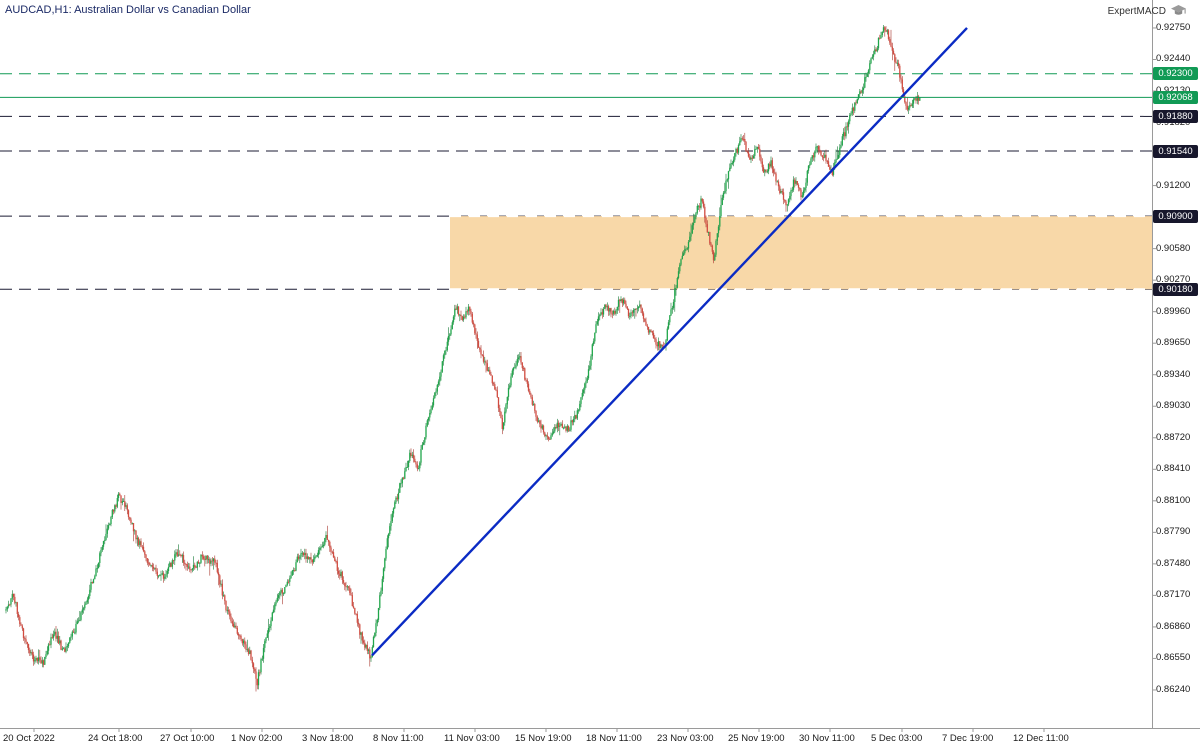 This screenshot has height=750, width=1200. Describe the element at coordinates (1175, 151) in the screenshot. I see `level-price-badge: 0.91540` at that location.